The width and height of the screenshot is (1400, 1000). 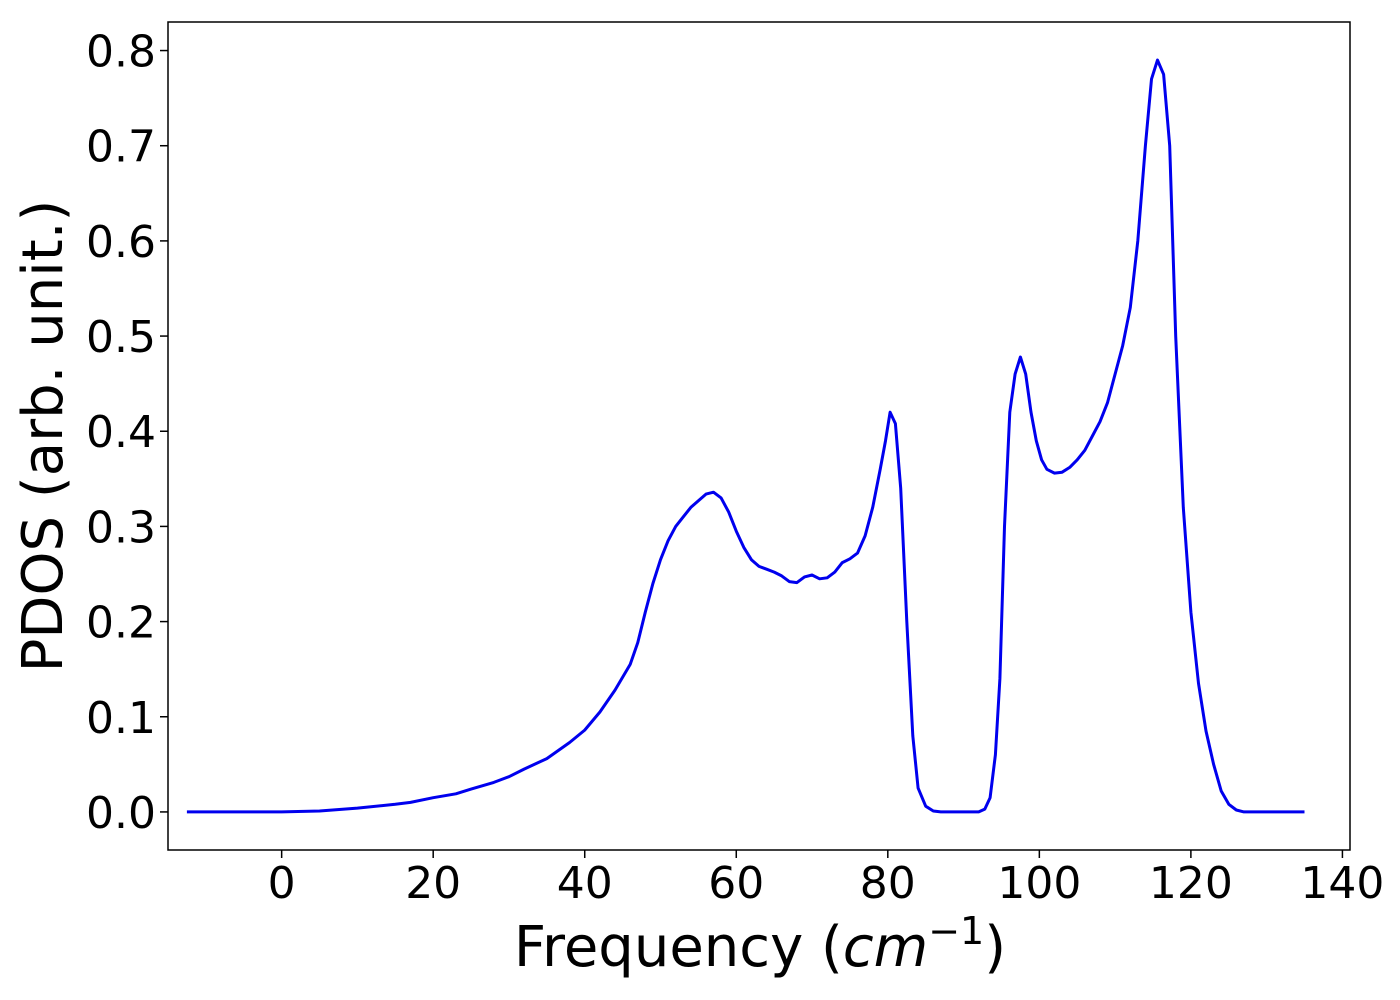 What do you see at coordinates (121, 813) in the screenshot?
I see `y-tick-label: 0.0` at bounding box center [121, 813].